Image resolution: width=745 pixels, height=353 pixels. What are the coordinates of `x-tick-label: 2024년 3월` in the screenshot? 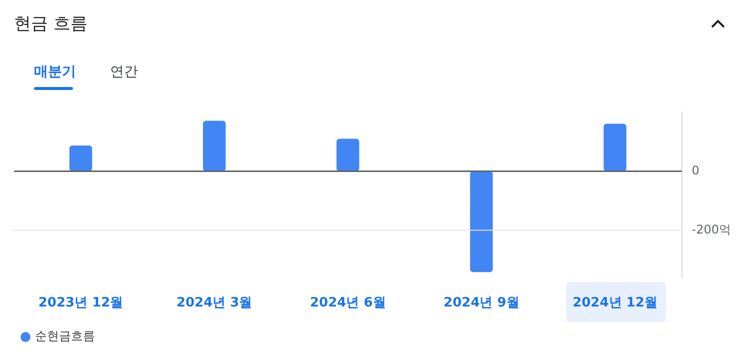 It's located at (214, 303).